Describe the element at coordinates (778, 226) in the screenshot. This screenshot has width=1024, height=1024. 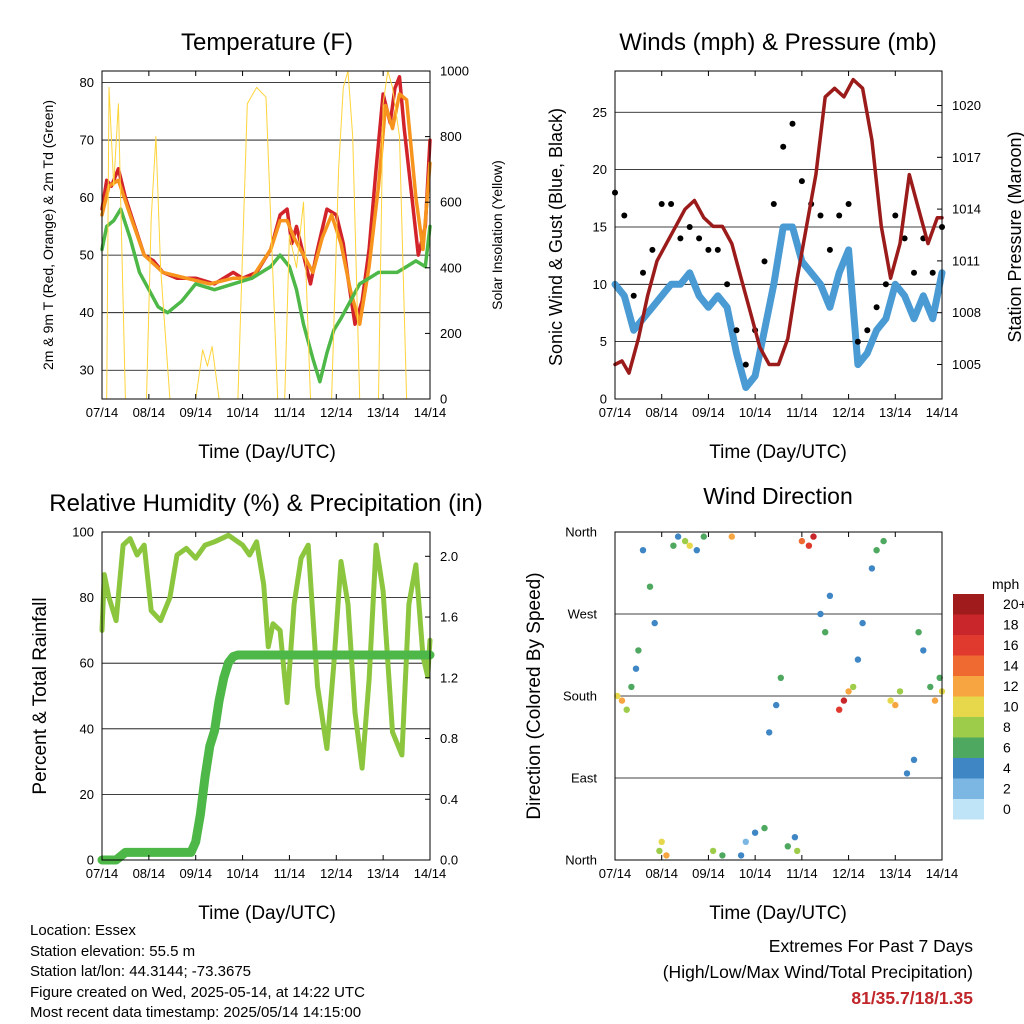
I see `winds-series-station-pressure` at that location.